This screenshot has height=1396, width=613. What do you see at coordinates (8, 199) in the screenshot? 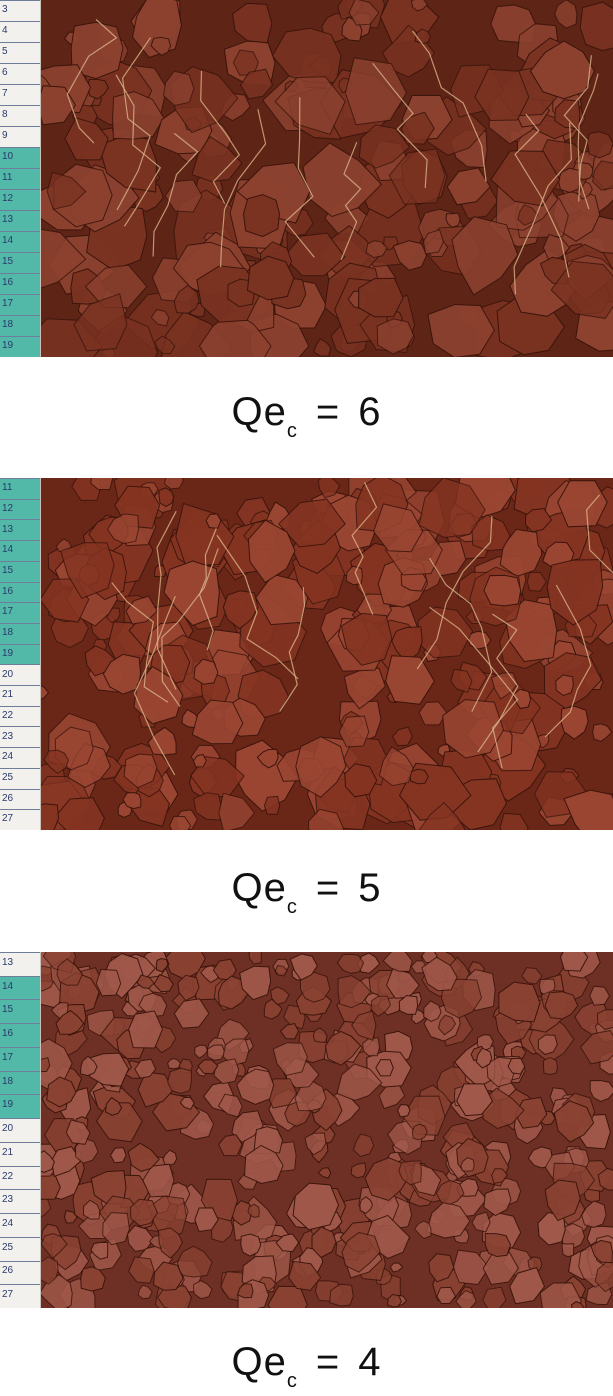
I see `ruler-number: 12` at bounding box center [8, 199].